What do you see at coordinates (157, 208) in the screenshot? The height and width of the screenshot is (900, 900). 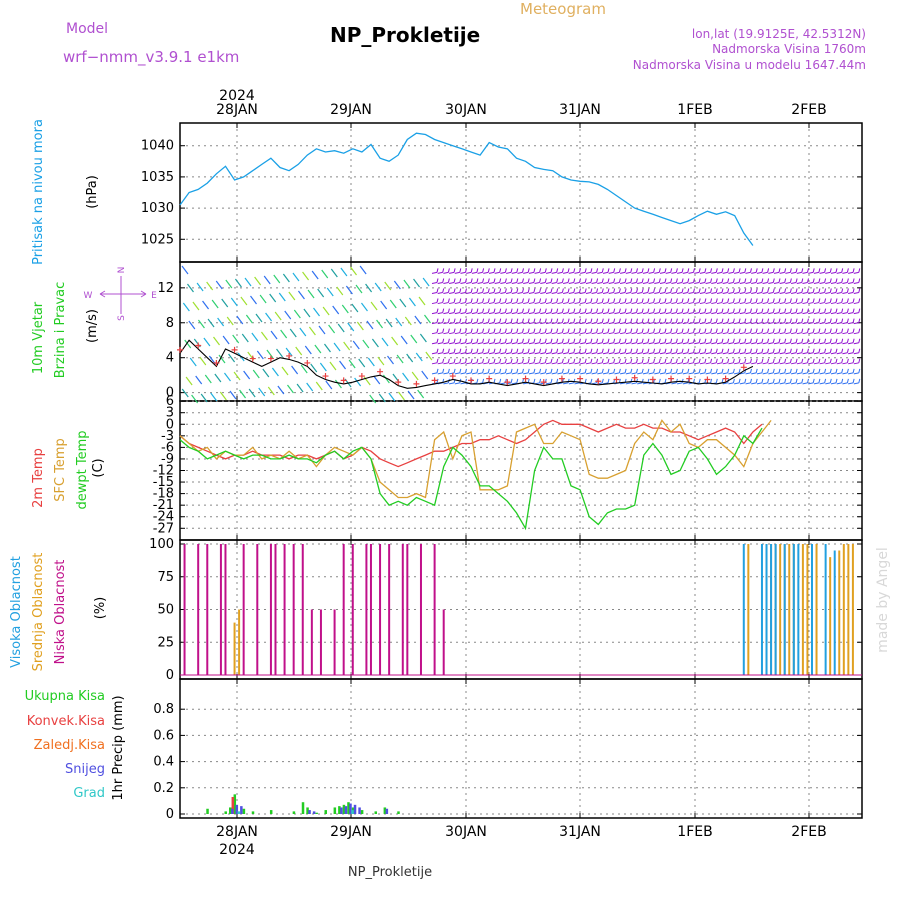 I see `y-tick-label: 1030` at bounding box center [157, 208].